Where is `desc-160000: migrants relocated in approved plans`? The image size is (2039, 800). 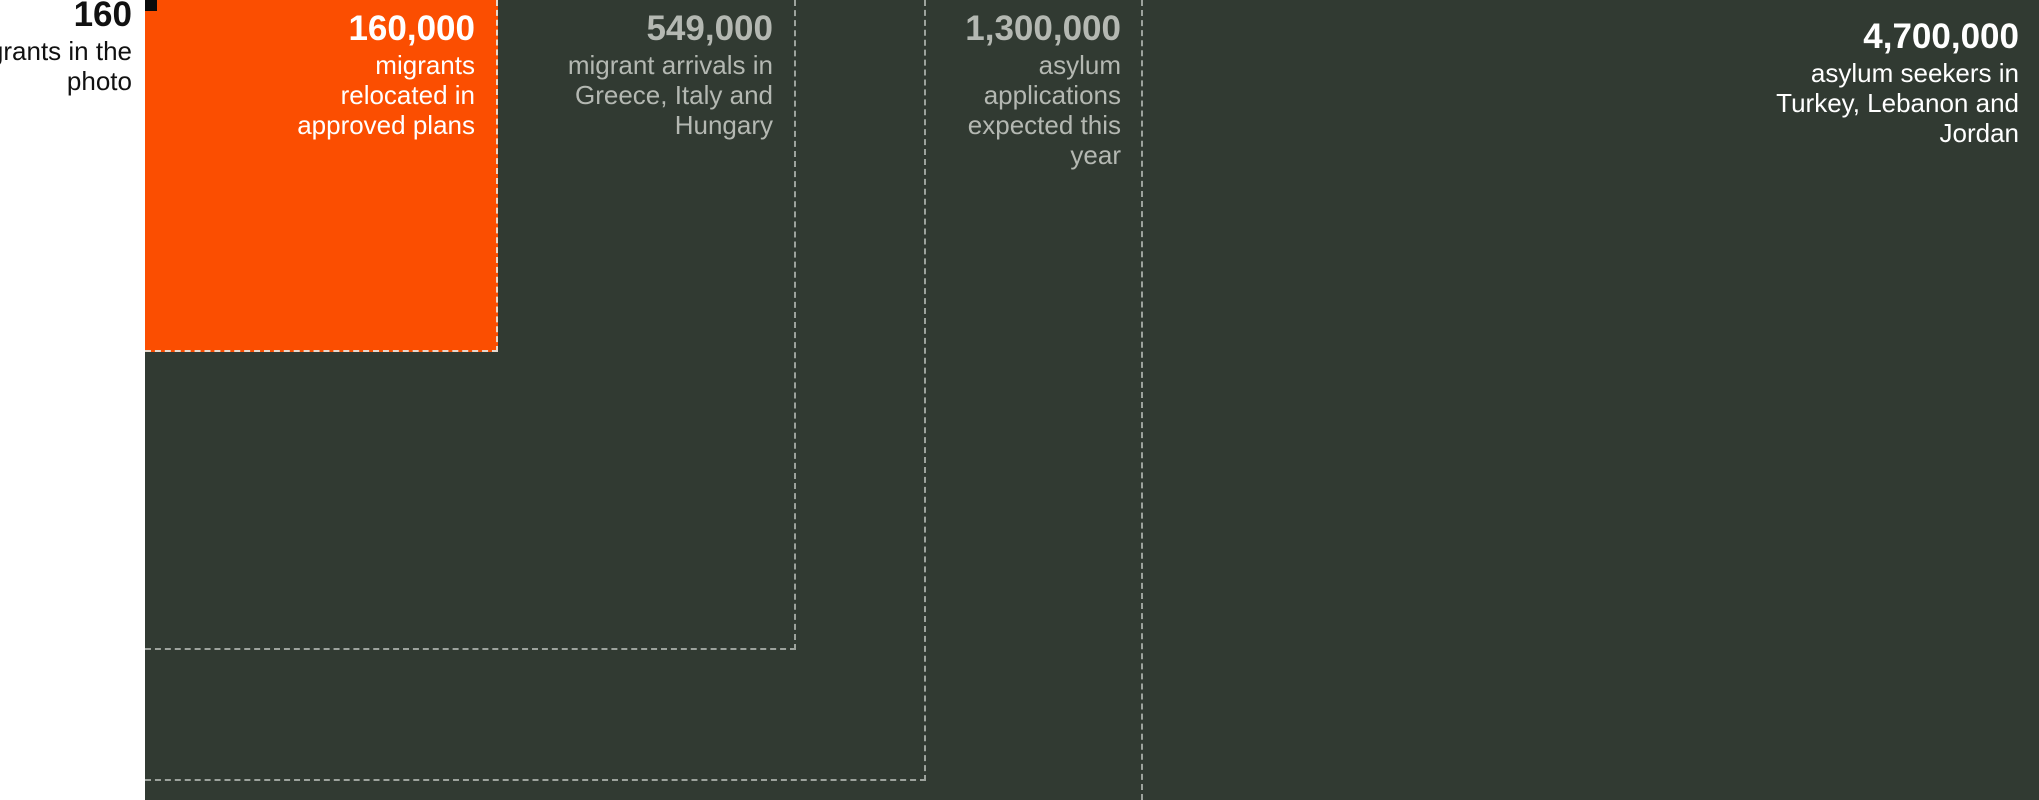
desc-160000: migrants relocated in approved plans is located at coordinates (386, 95).